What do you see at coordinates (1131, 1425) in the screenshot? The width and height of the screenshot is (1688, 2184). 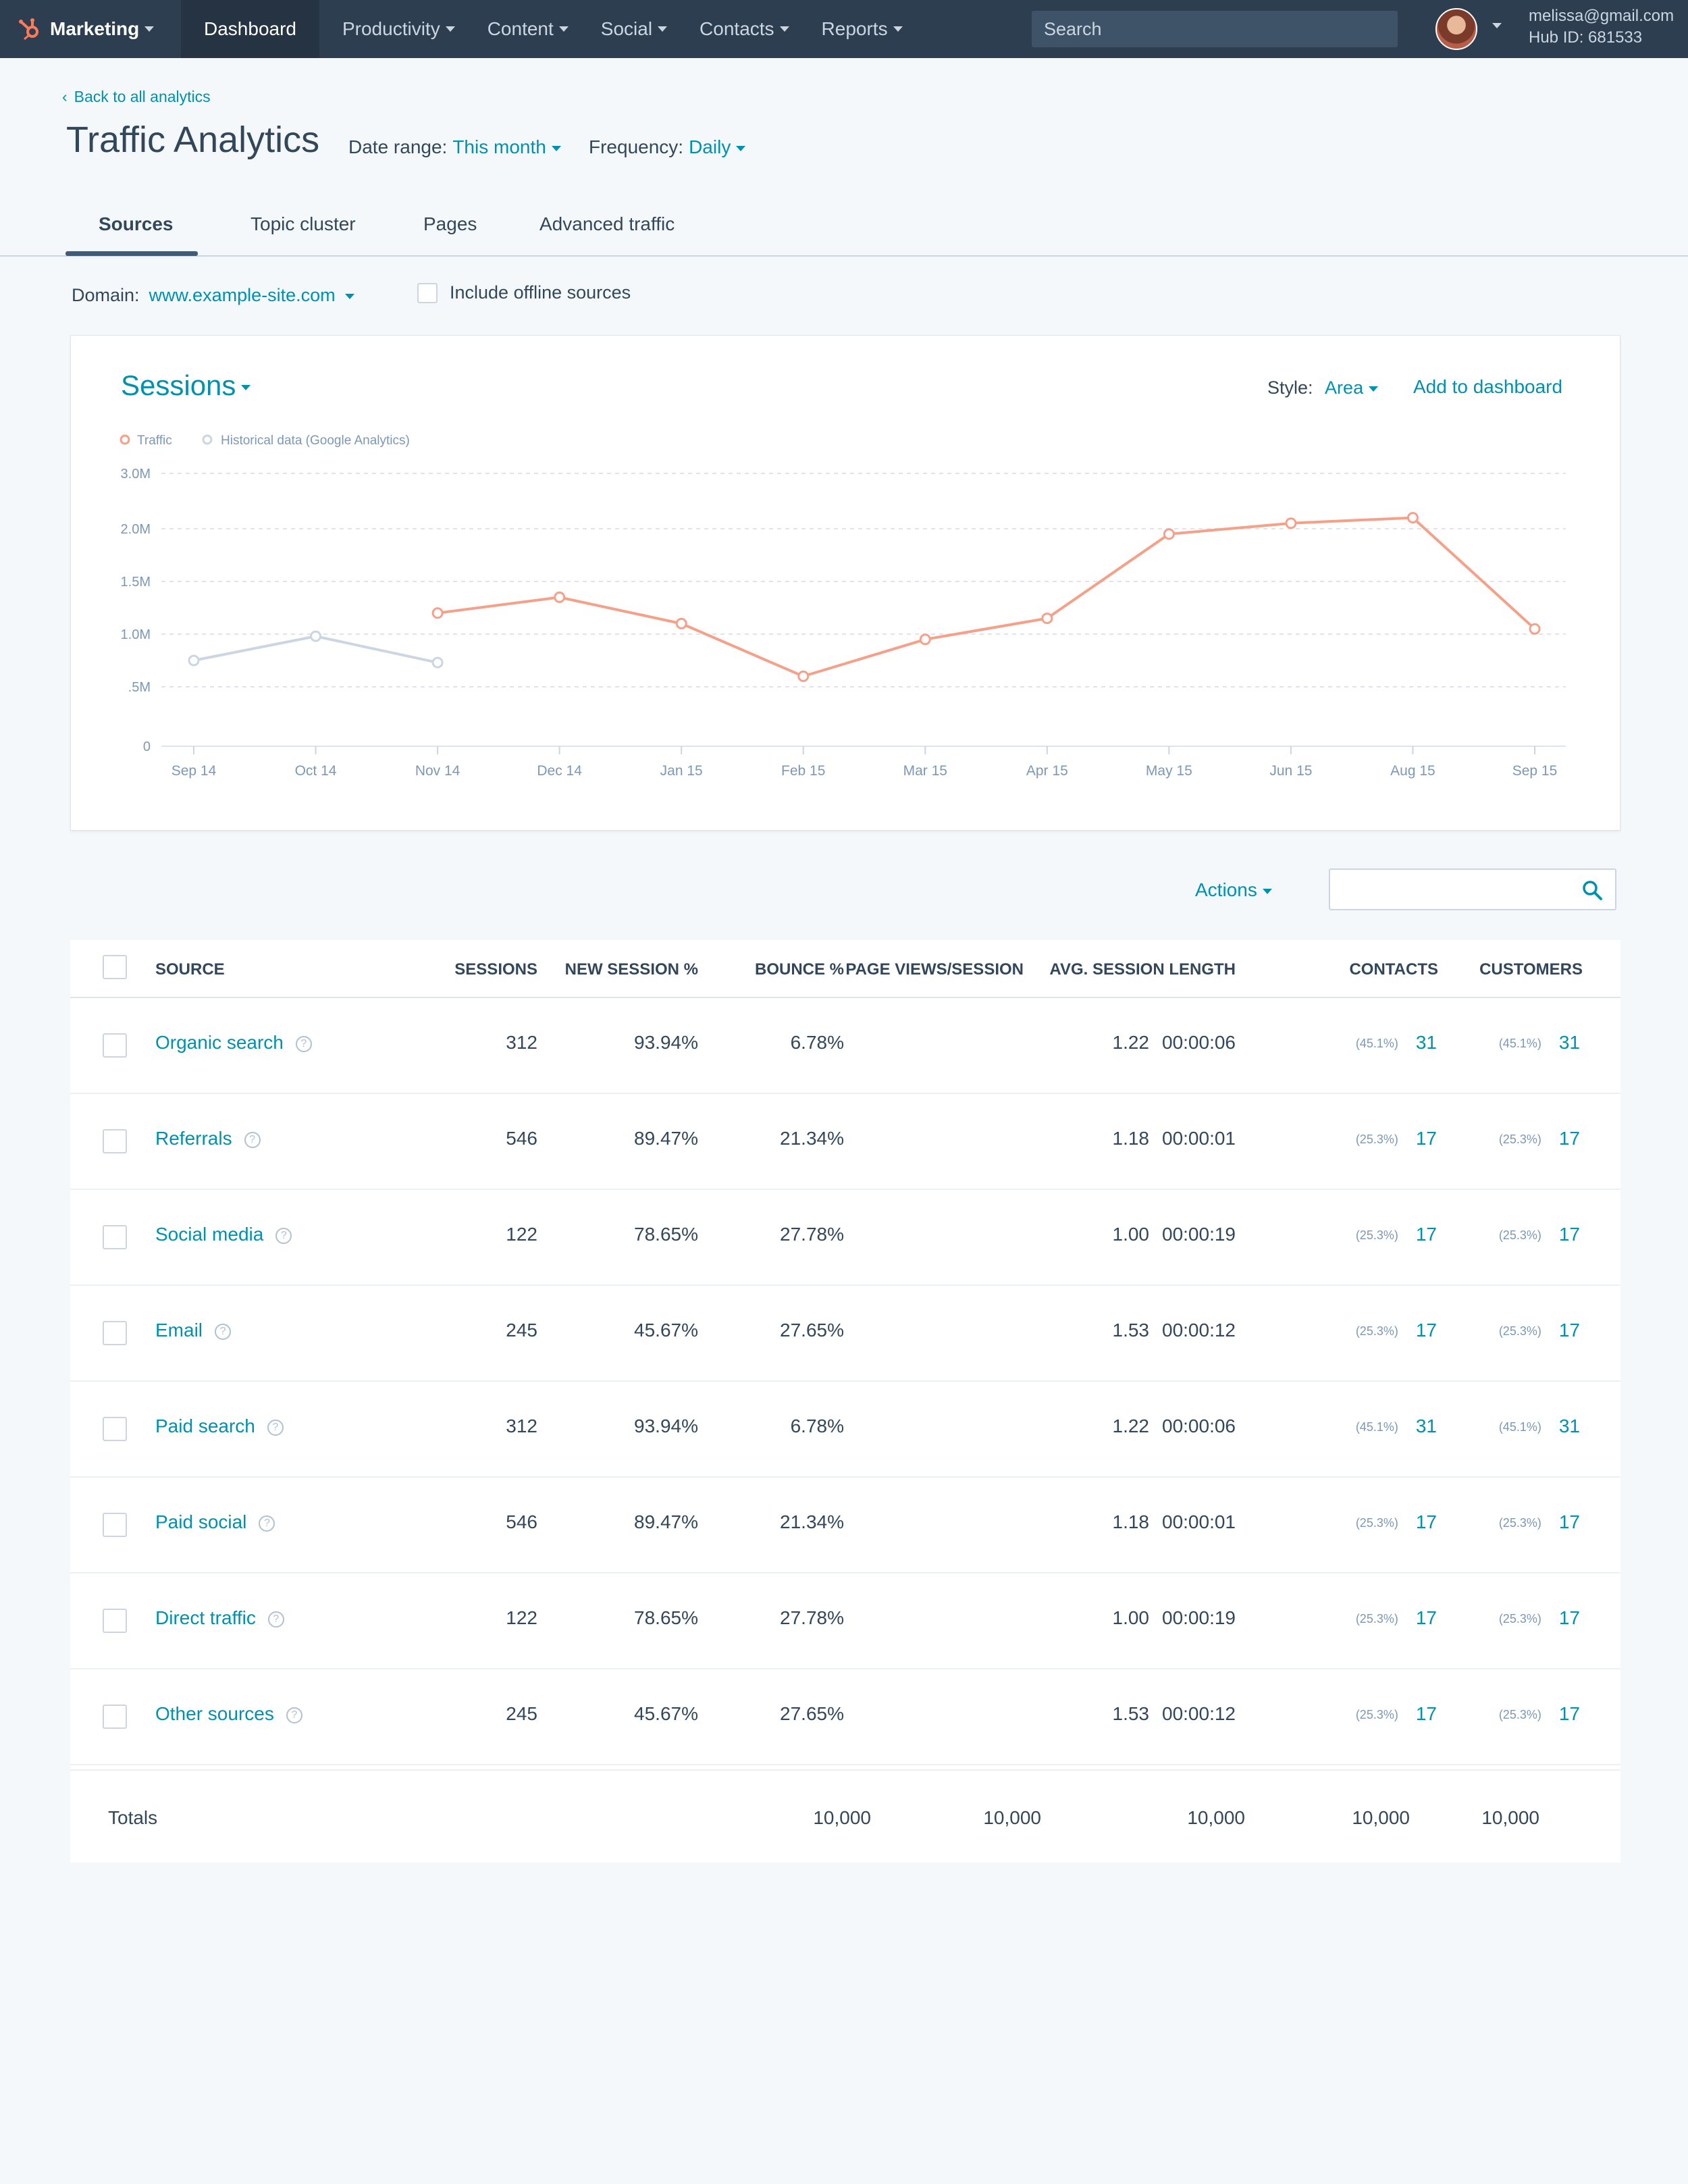 I see `page-views-cell: 1.22` at bounding box center [1131, 1425].